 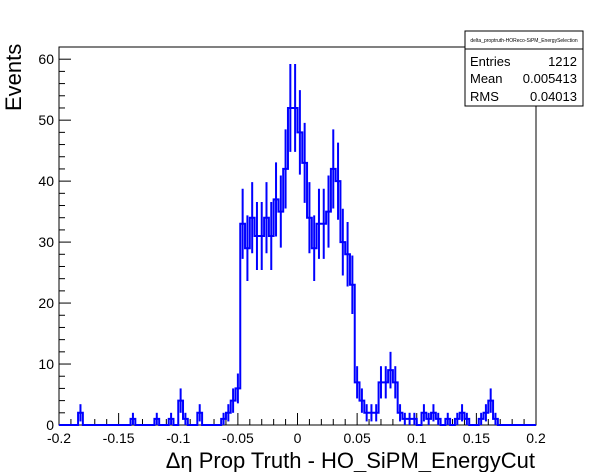 I want to click on x-tick-label: 0.15, so click(x=476, y=438).